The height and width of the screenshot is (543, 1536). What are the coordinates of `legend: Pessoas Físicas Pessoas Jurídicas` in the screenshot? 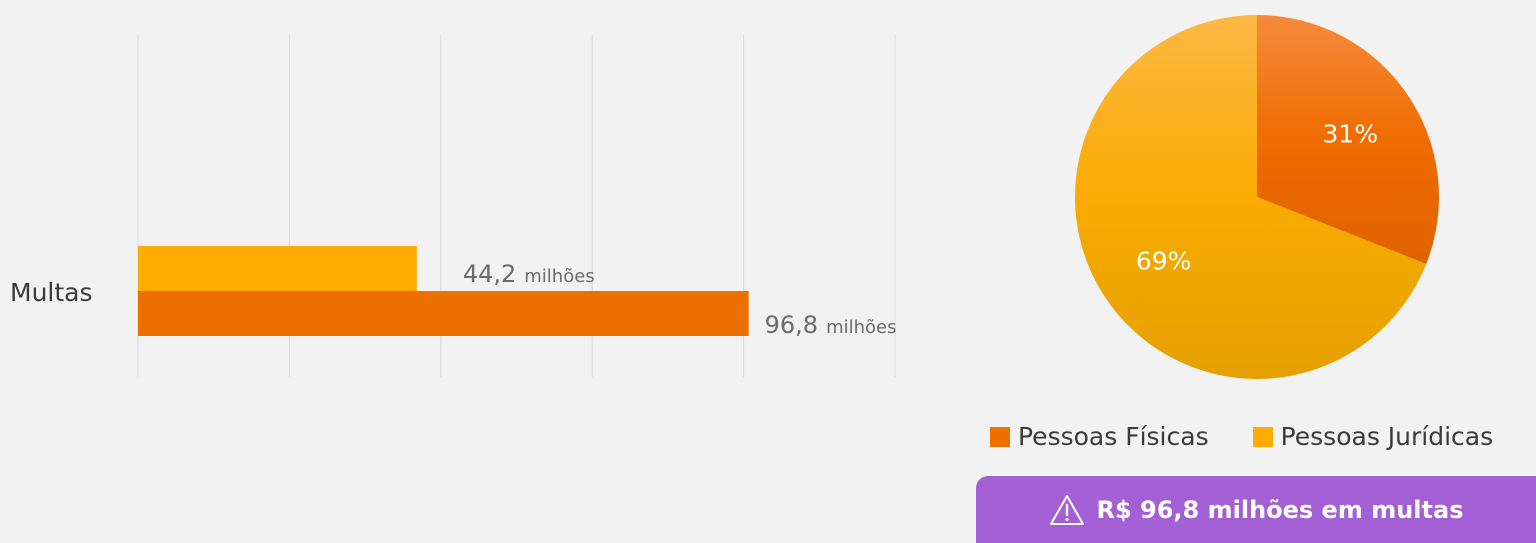 It's located at (1241, 436).